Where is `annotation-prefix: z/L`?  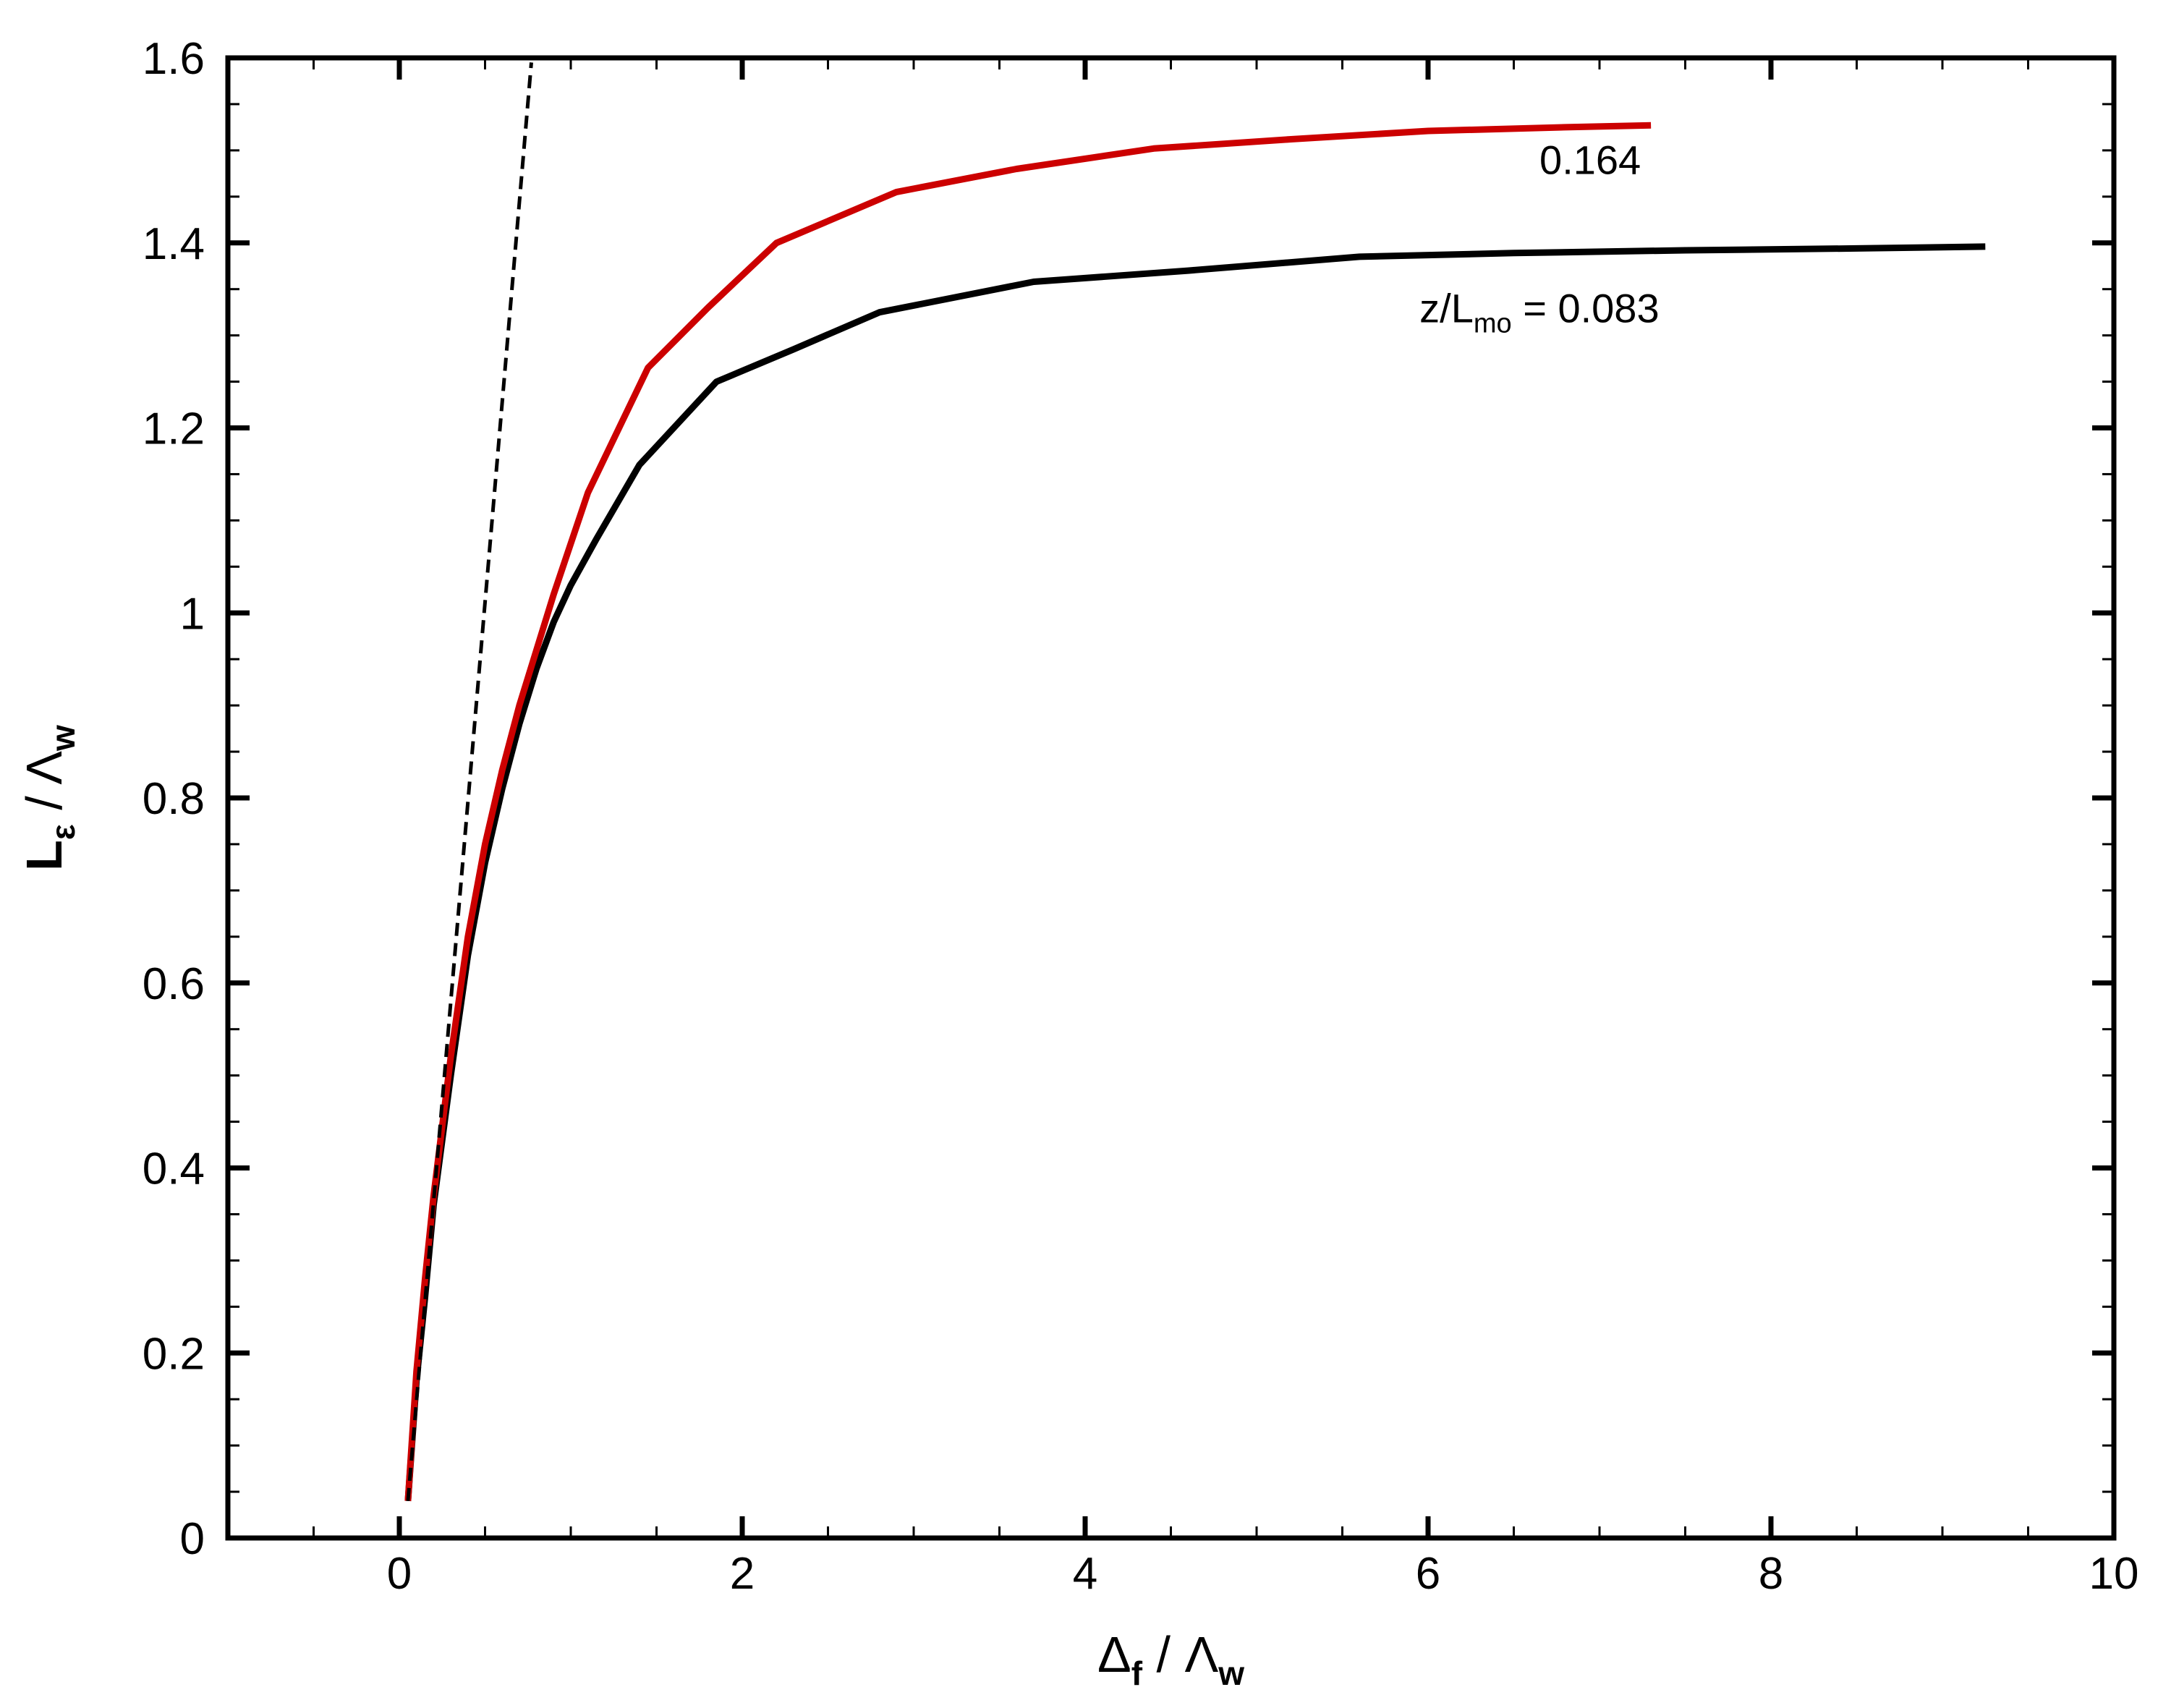
annotation-prefix: z/L is located at coordinates (1447, 308).